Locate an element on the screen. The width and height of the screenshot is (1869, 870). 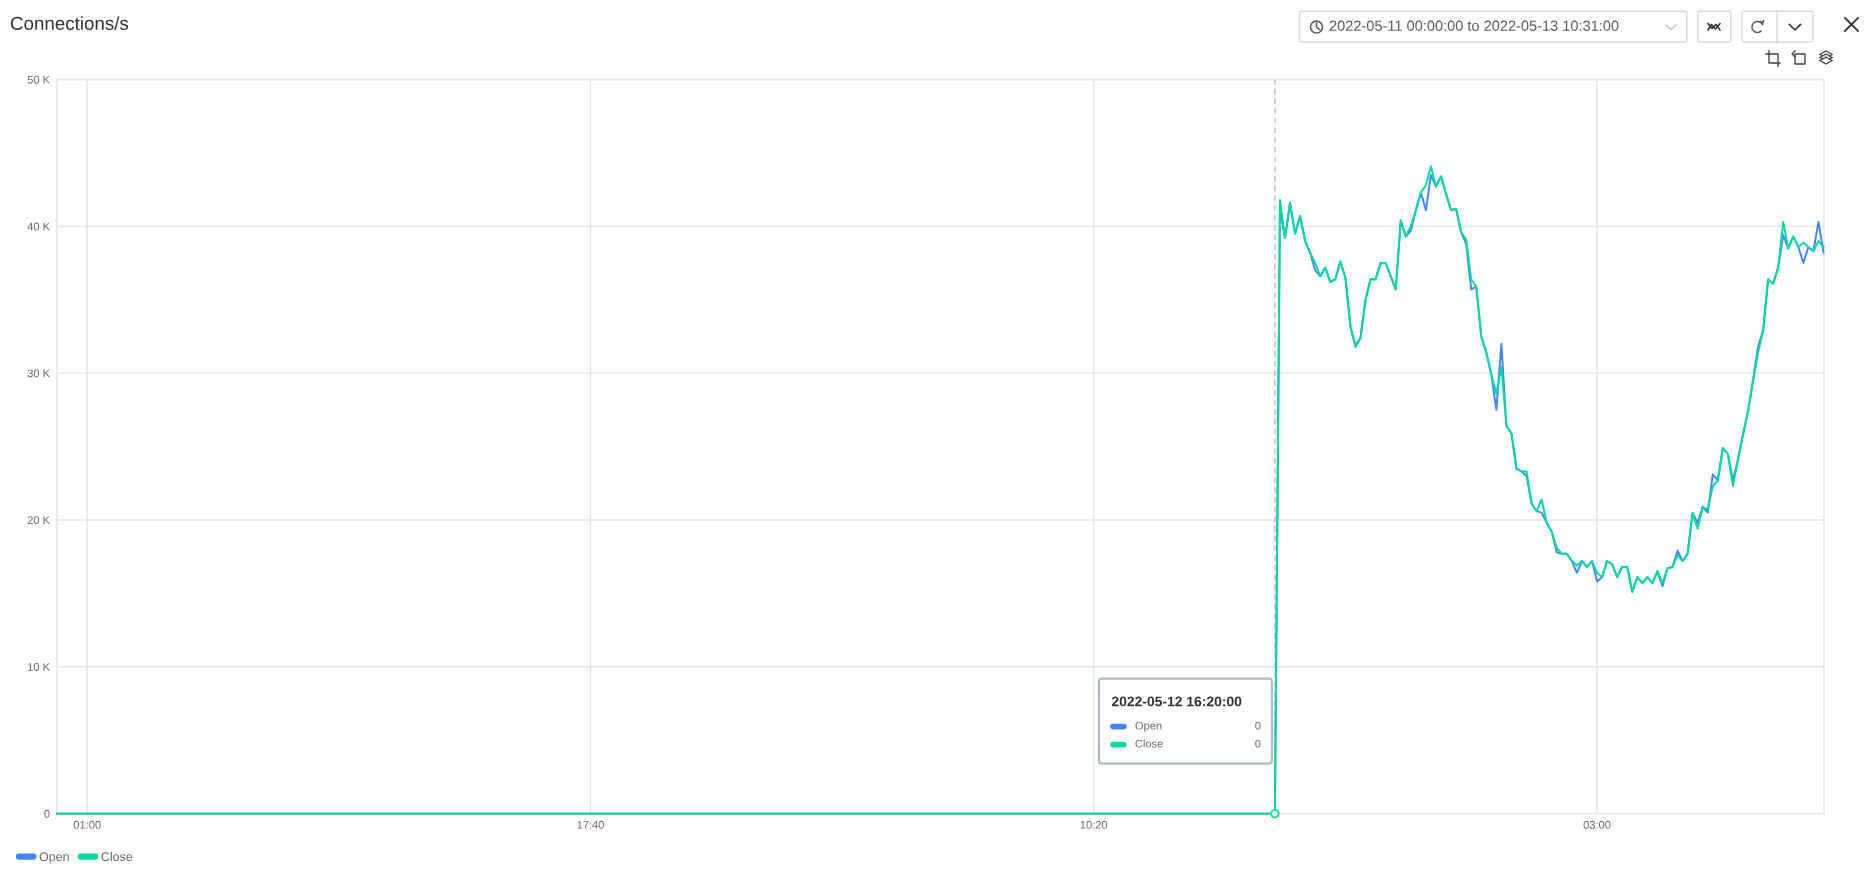
chart-title: Connections/s is located at coordinates (69, 23).